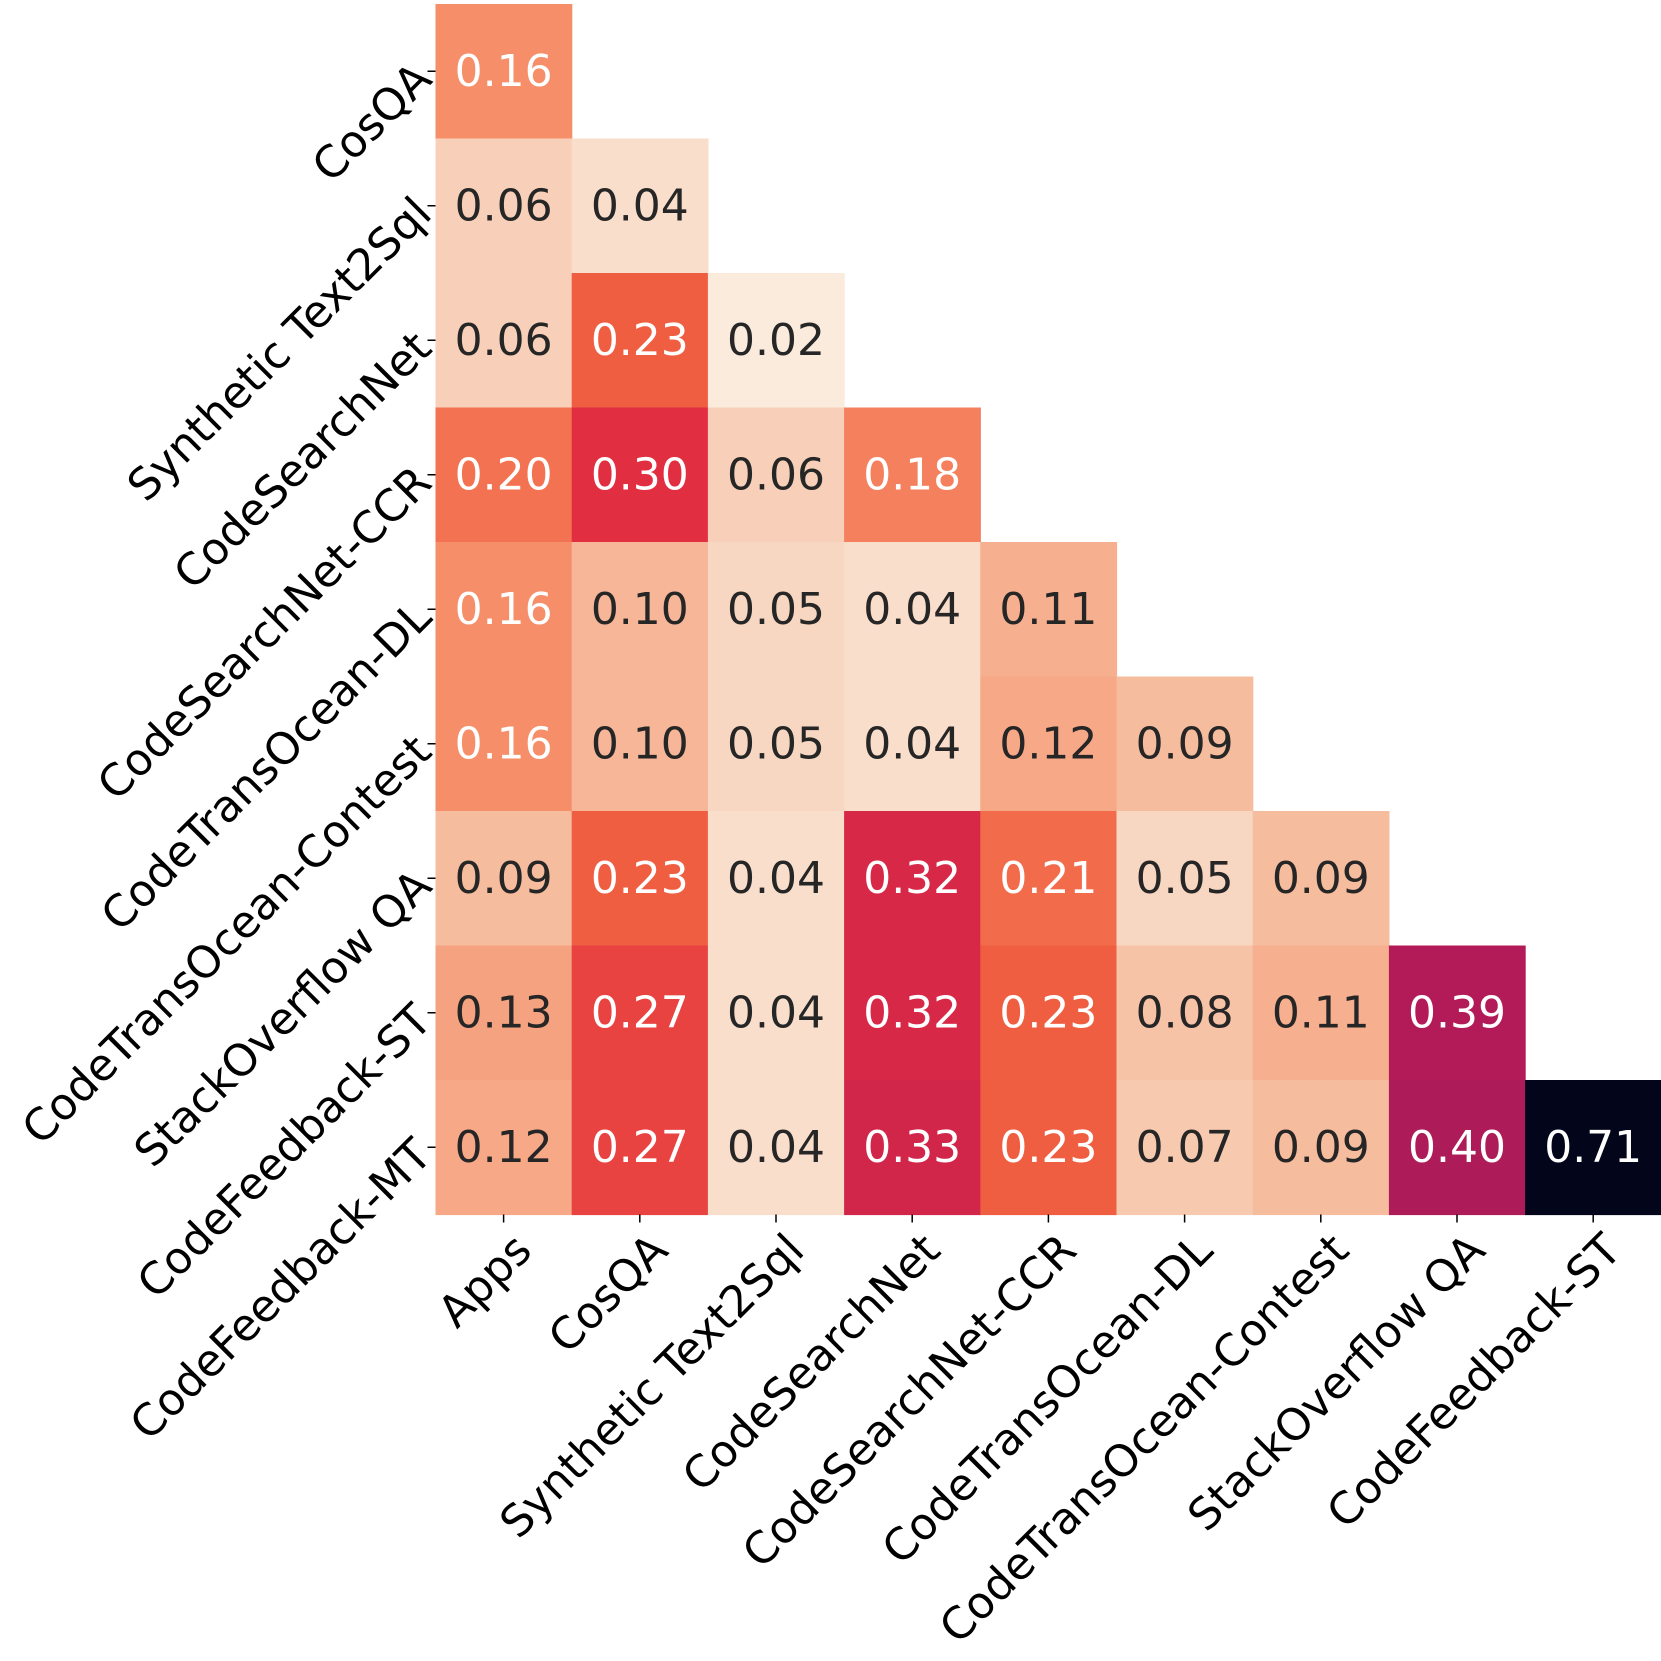  Describe the element at coordinates (811, 1362) in the screenshot. I see `x-tick-label-codesearchnet: CodeSearchNet` at that location.